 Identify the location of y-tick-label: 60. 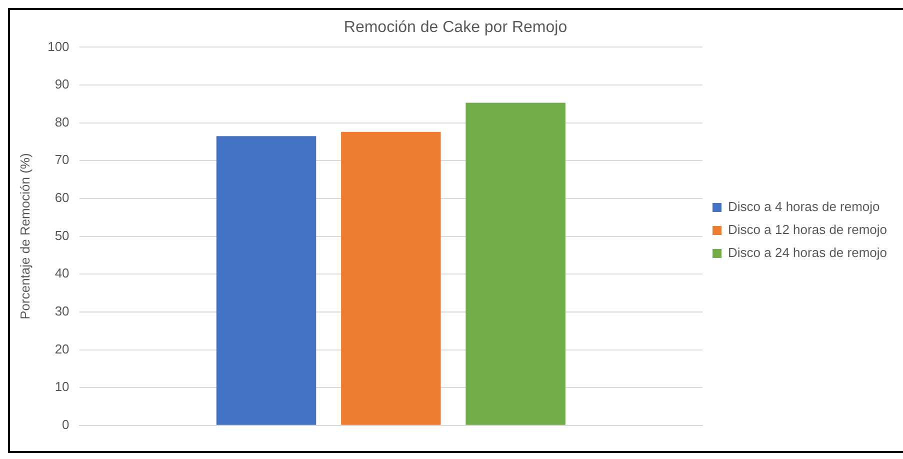
(62, 198).